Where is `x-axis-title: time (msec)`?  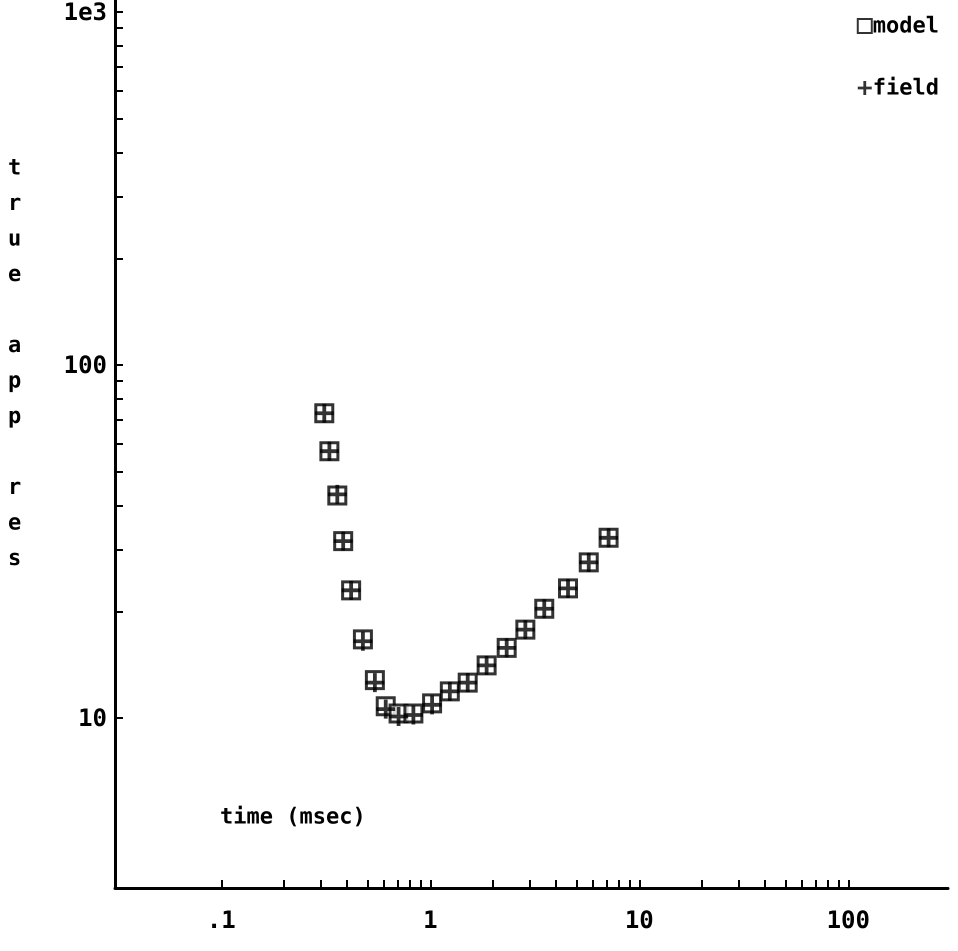
x-axis-title: time (msec) is located at coordinates (293, 817).